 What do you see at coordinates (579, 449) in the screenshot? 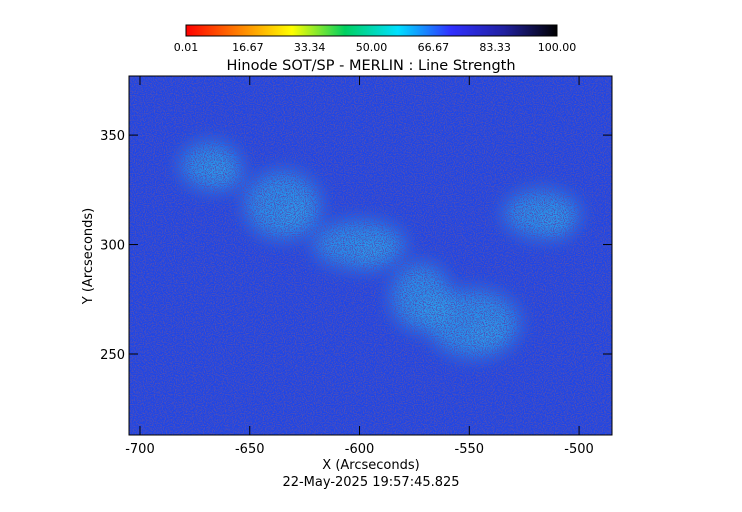
I see `x-tick-label: -500` at bounding box center [579, 449].